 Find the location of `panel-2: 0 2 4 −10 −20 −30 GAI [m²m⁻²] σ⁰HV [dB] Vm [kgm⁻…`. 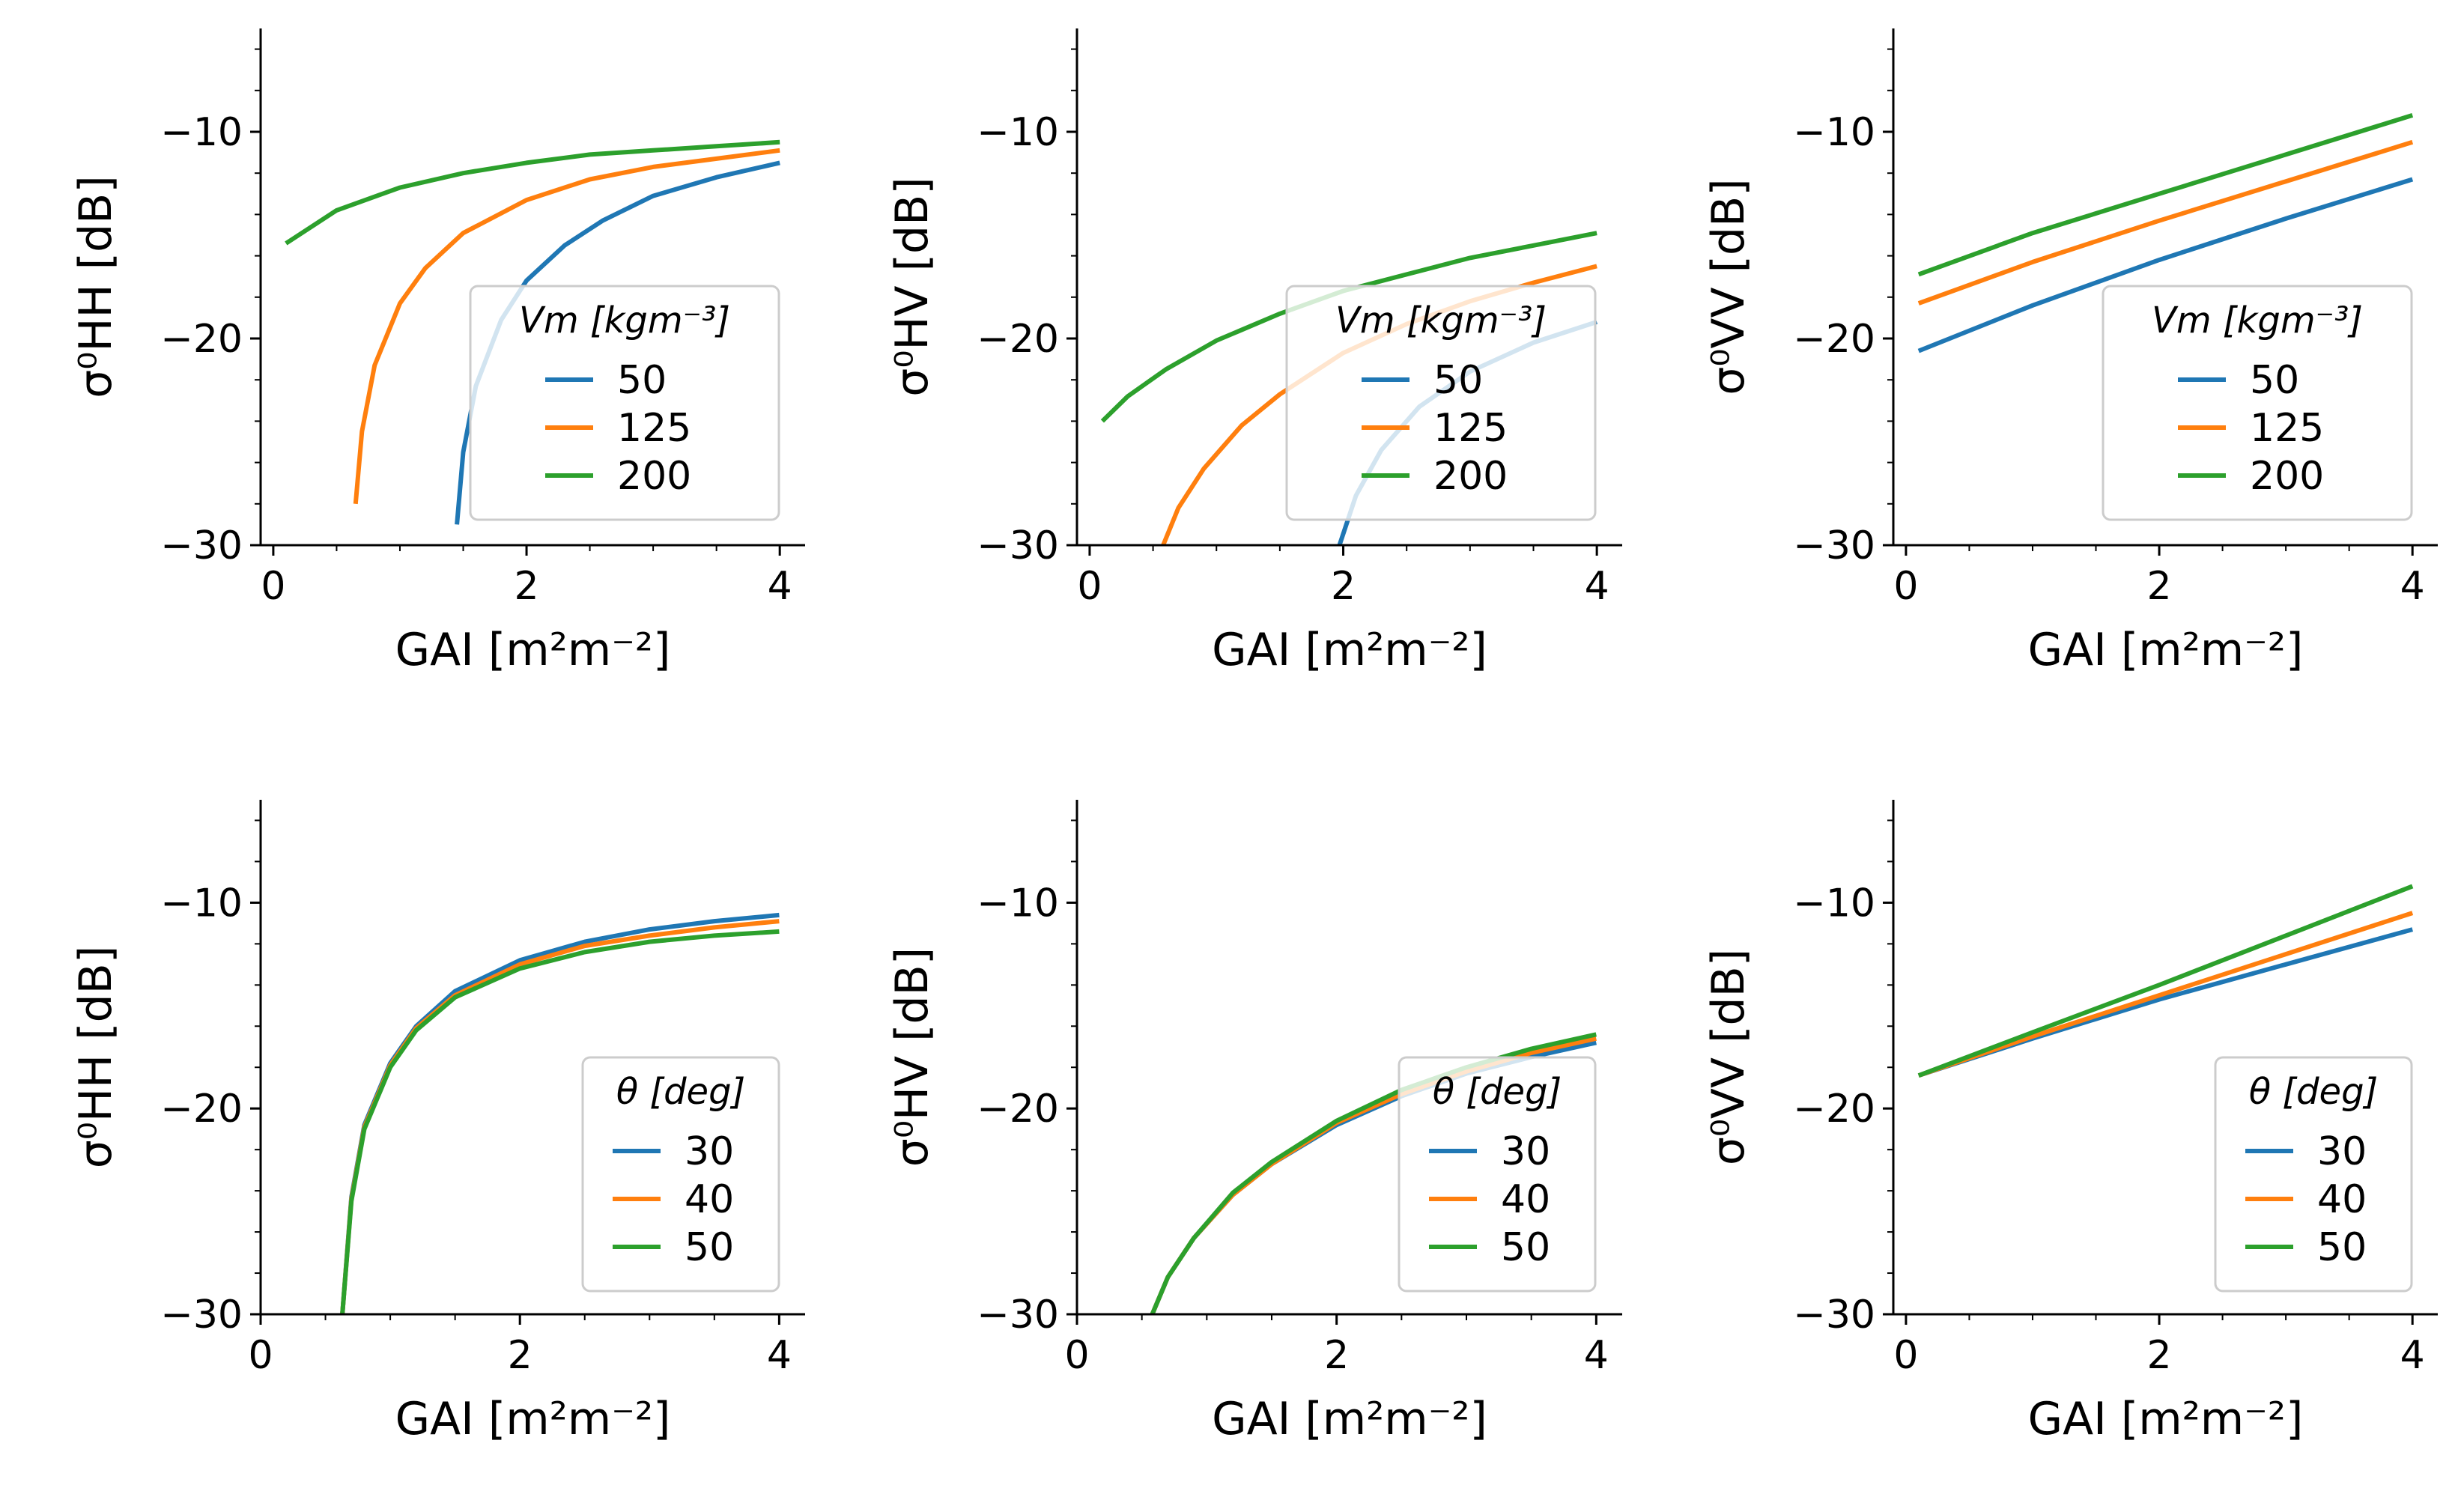

panel-2: 0 2 4 −10 −20 −30 GAI [m²m⁻²] σ⁰HV [dB] Vm [kgm⁻… is located at coordinates (1254, 352).